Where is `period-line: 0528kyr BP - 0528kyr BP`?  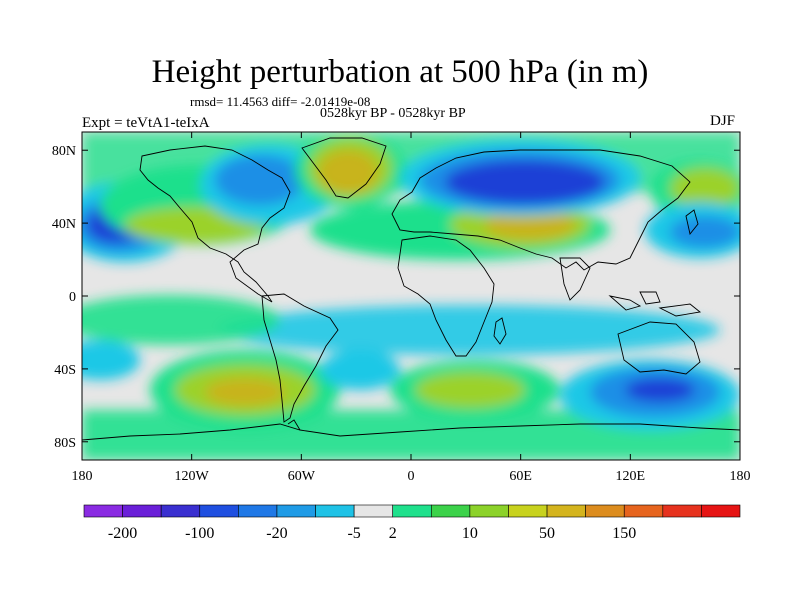 period-line: 0528kyr BP - 0528kyr BP is located at coordinates (393, 113).